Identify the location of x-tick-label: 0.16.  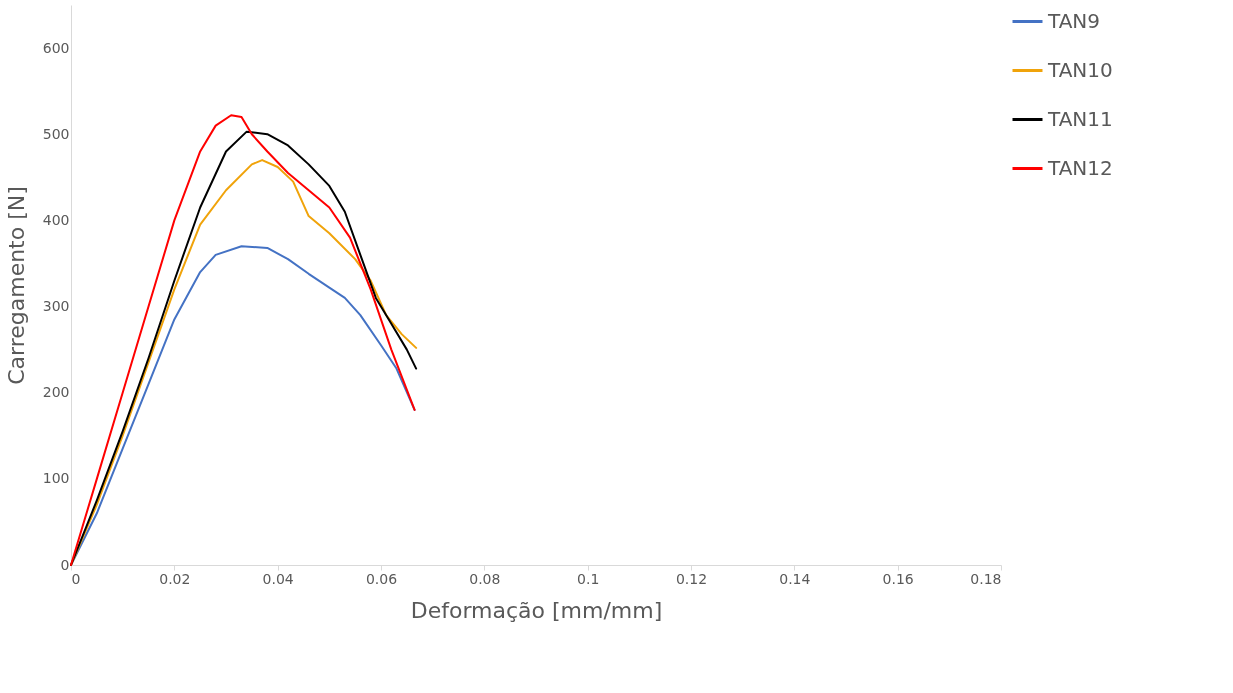
(898, 578).